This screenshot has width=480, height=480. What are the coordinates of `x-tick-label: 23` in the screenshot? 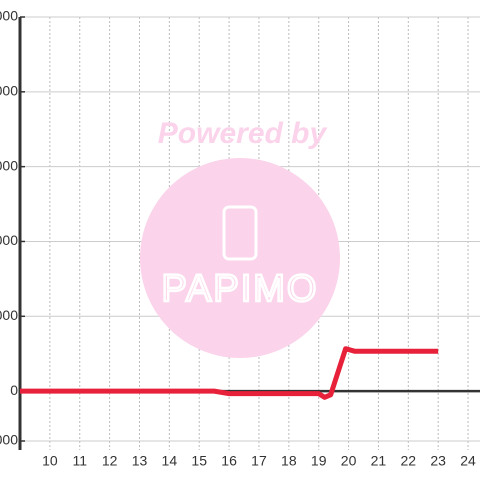 It's located at (438, 461).